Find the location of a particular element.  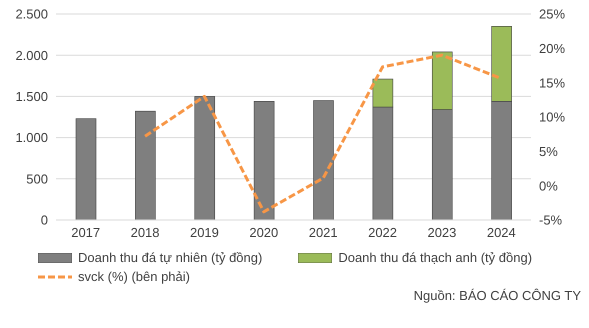

y2-tick-label: -5% is located at coordinates (551, 220).